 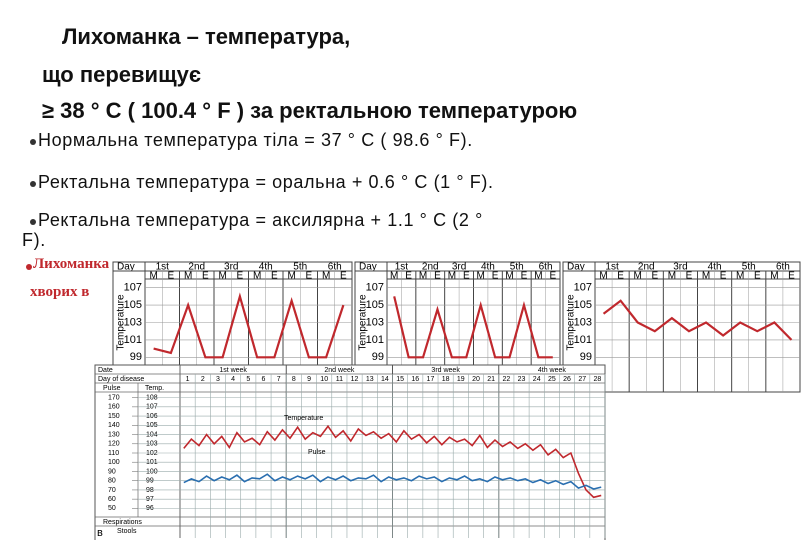 I want to click on row-label: Date, so click(x=105, y=370).